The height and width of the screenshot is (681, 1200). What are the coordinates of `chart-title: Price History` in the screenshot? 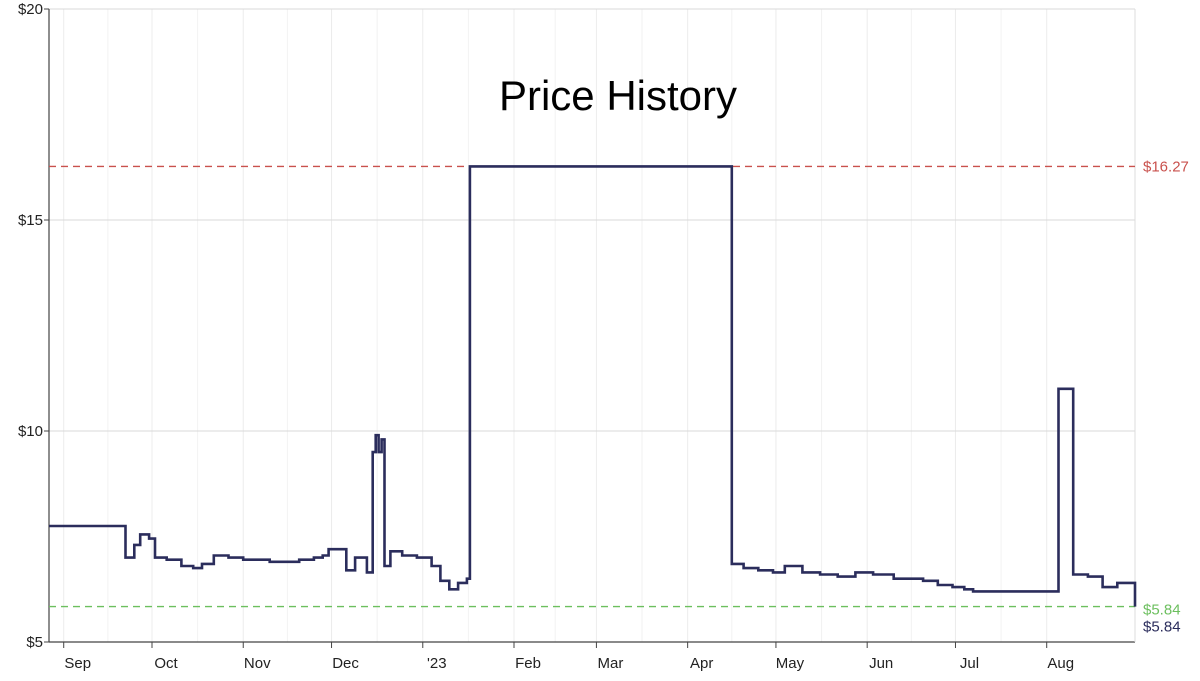 It's located at (618, 95).